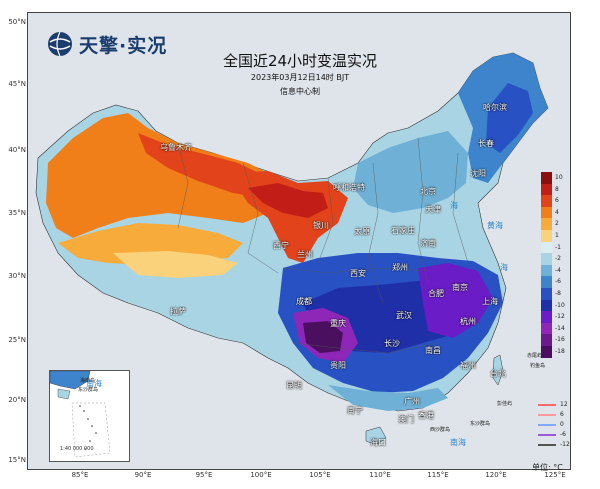 The width and height of the screenshot is (600, 489). What do you see at coordinates (560, 328) in the screenshot?
I see `legend-value: -14` at bounding box center [560, 328].